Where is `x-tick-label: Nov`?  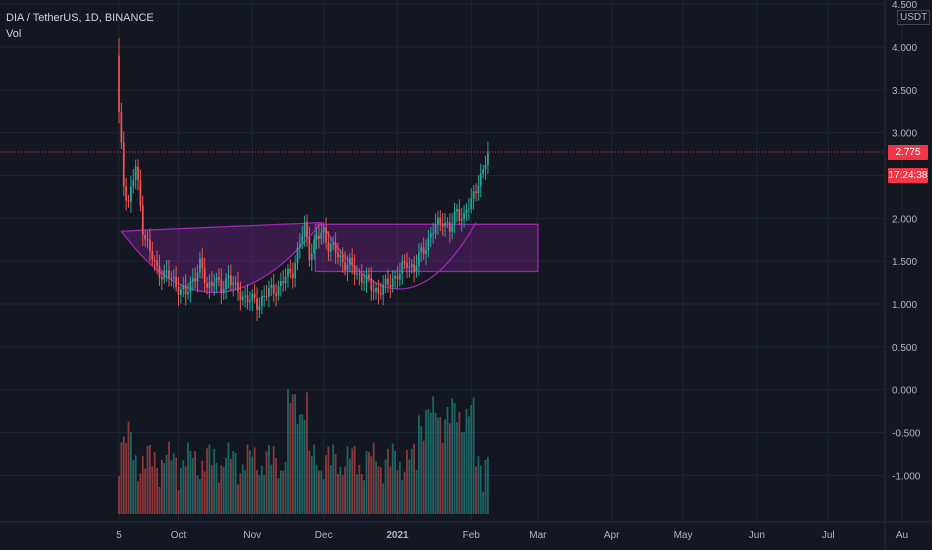
x-tick-label: Nov is located at coordinates (252, 535).